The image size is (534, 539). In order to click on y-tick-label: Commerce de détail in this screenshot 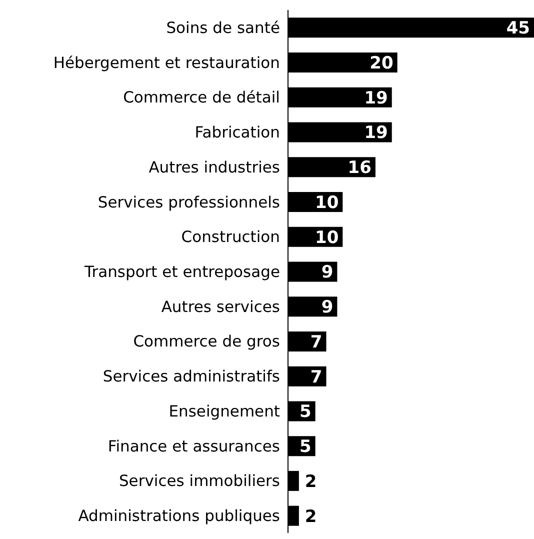, I will do `click(201, 97)`.